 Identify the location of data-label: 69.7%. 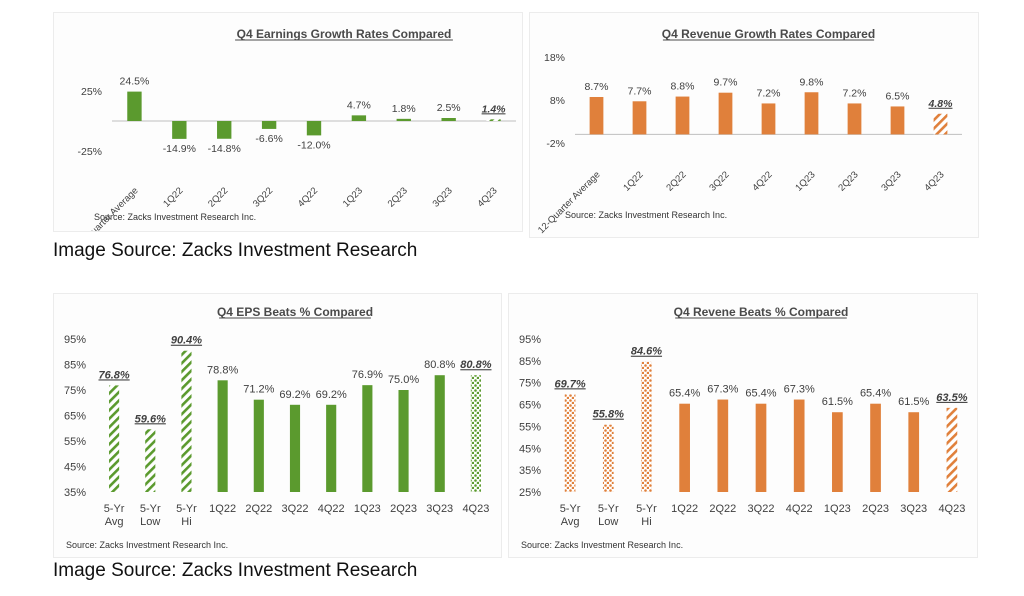
(569, 384).